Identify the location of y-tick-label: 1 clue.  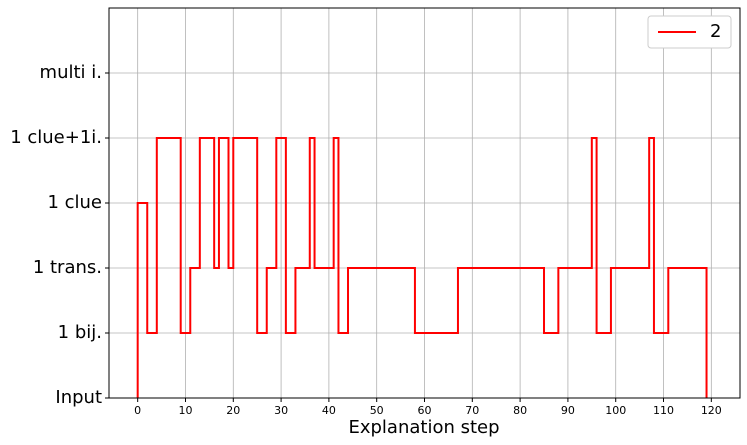
(74, 202).